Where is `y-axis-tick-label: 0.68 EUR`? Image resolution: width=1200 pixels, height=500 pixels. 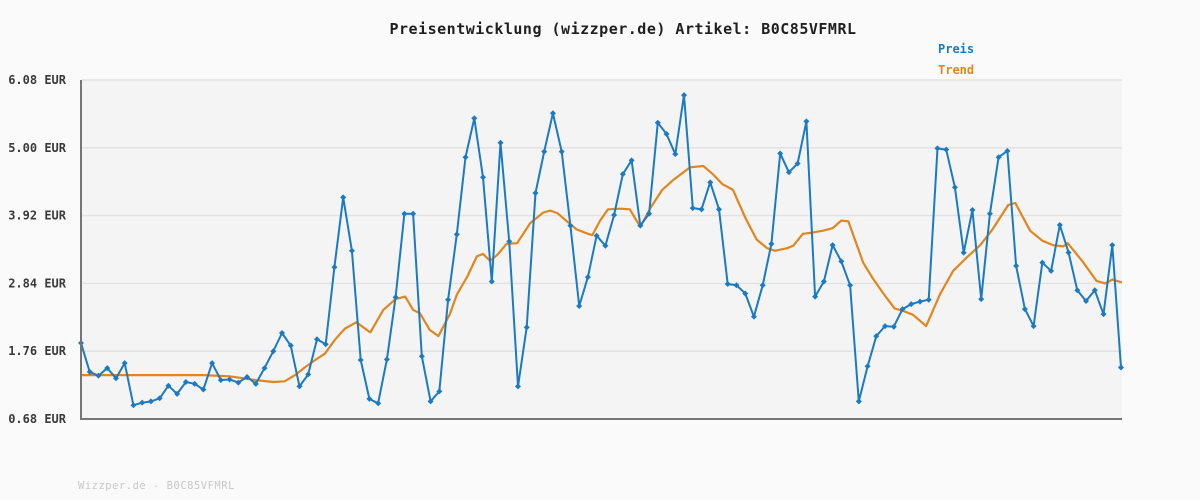
y-axis-tick-label: 0.68 EUR is located at coordinates (37, 419).